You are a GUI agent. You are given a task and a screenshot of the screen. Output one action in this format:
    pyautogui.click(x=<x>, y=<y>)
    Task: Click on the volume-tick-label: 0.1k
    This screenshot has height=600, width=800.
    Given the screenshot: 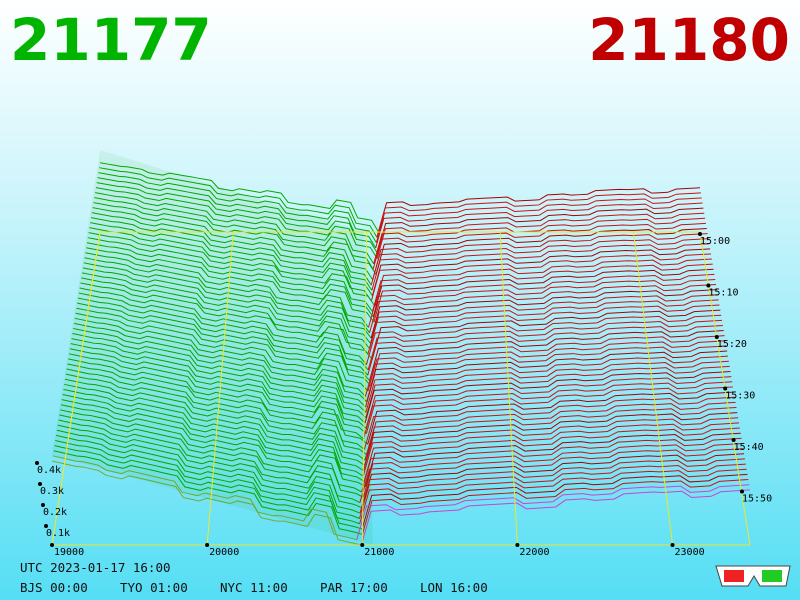 What is the action you would take?
    pyautogui.click(x=58, y=533)
    